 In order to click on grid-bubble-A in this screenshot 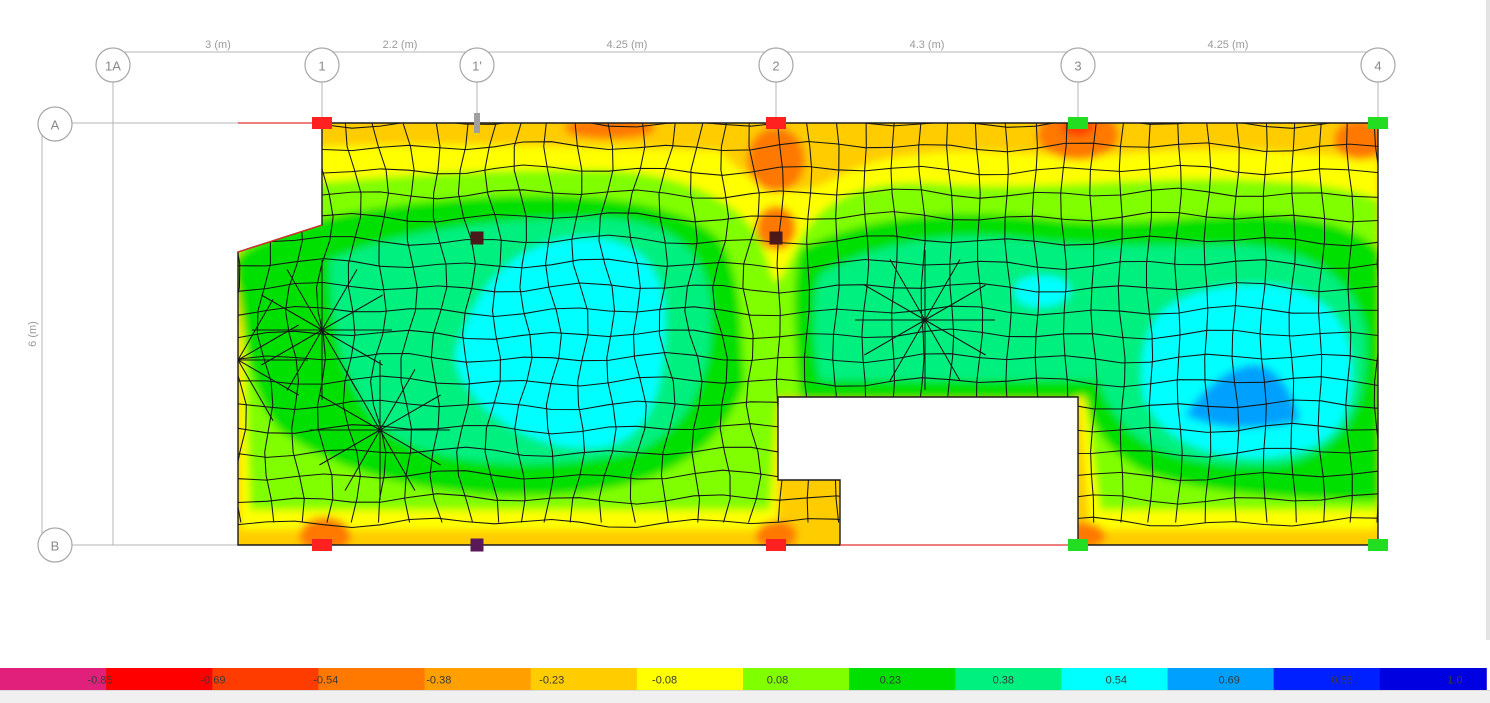, I will do `click(55, 124)`.